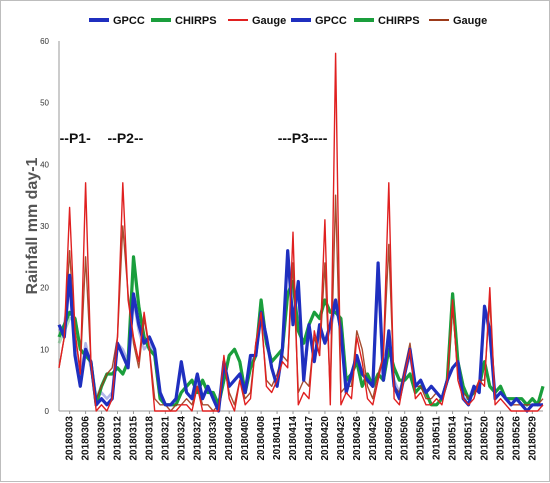 This screenshot has height=483, width=550. Describe the element at coordinates (197, 438) in the screenshot. I see `x-tick-label: 20180327` at that location.